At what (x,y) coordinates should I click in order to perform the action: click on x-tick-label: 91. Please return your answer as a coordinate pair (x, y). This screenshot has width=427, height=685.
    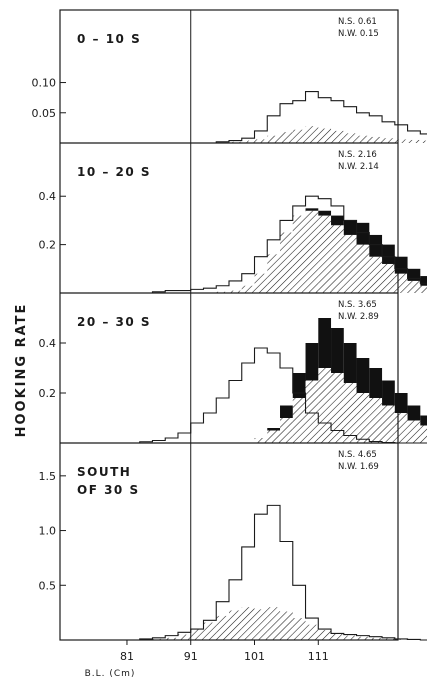
    Looking at the image, I should click on (191, 656).